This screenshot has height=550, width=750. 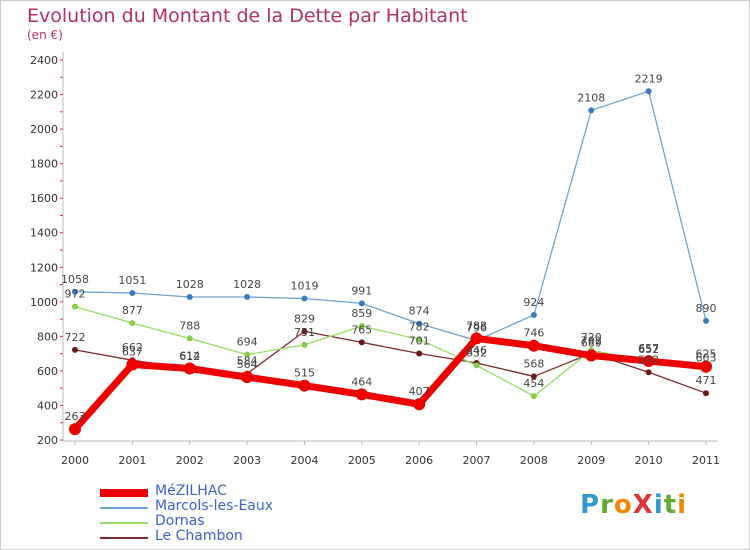 I want to click on data-label: 765, so click(x=361, y=329).